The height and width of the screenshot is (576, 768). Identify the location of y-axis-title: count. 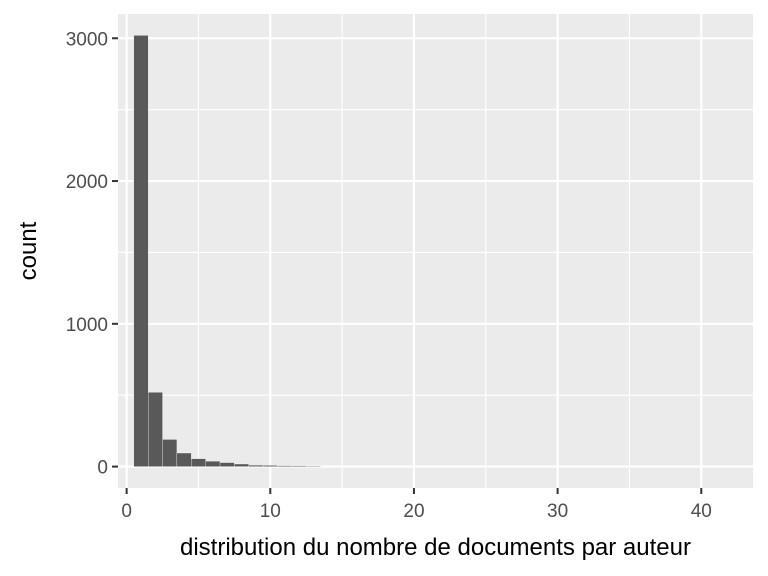
(28, 250).